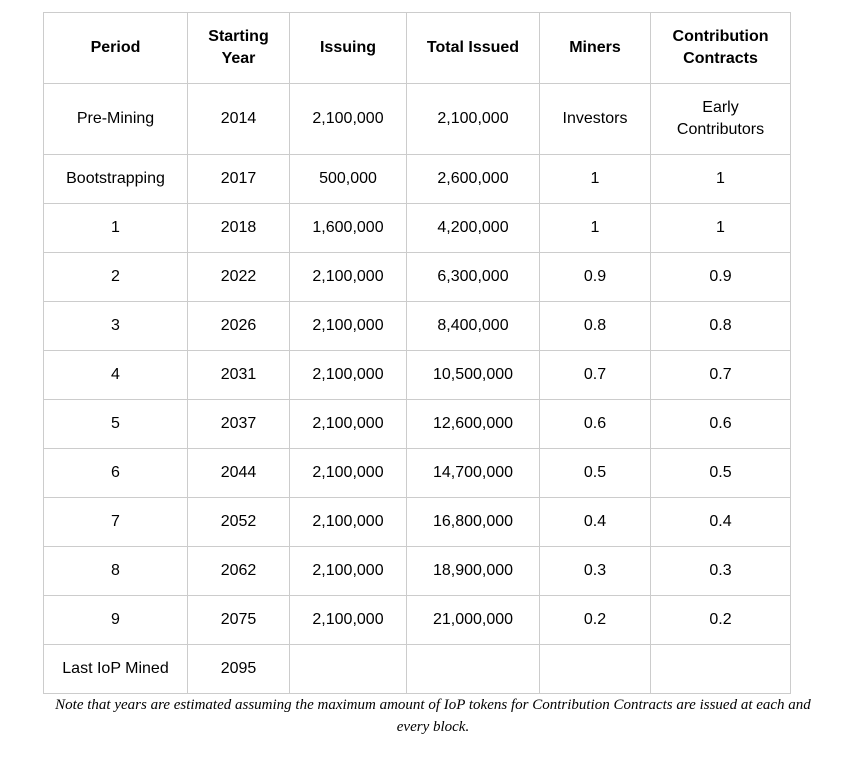  Describe the element at coordinates (595, 571) in the screenshot. I see `cell-miners: 0.3` at that location.